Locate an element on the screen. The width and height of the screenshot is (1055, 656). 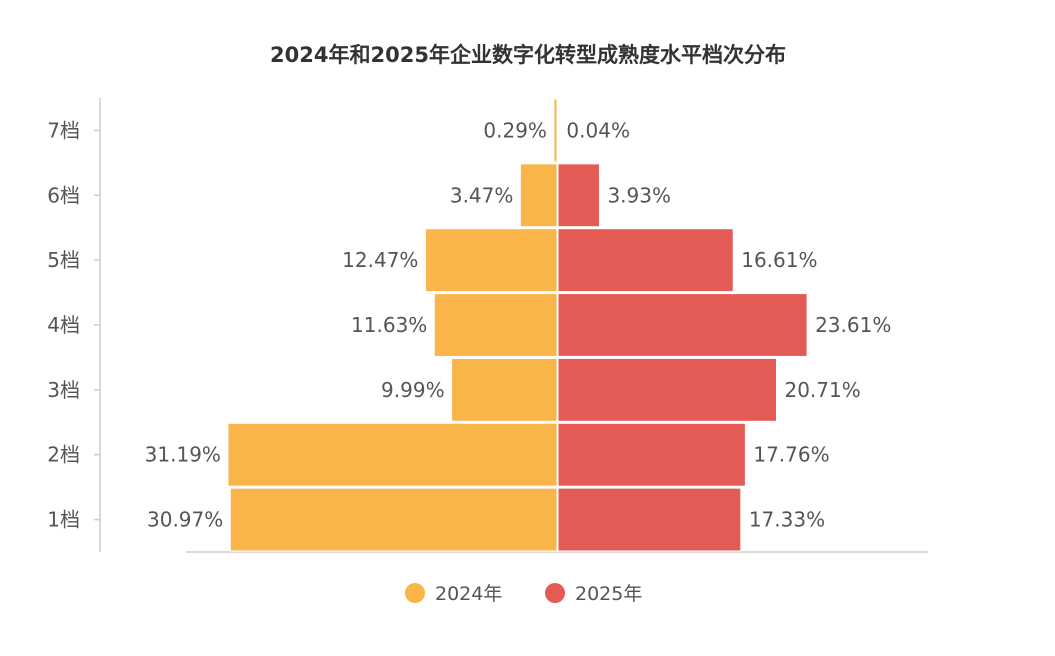
chart-title: 2024年和2025年企业数字化转型成熟度水平档次分布 is located at coordinates (528, 55).